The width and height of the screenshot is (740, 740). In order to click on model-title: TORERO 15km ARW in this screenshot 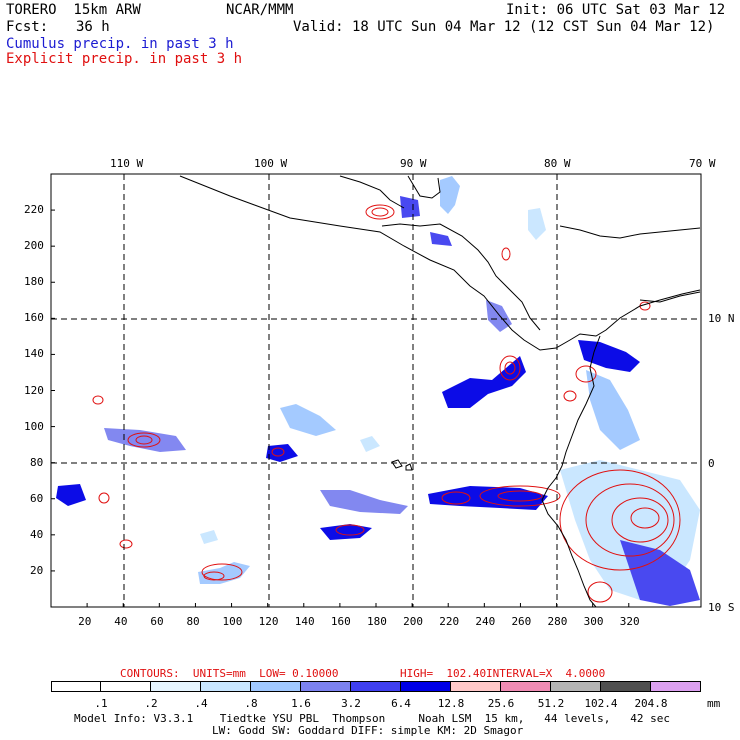, I will do `click(73, 10)`.